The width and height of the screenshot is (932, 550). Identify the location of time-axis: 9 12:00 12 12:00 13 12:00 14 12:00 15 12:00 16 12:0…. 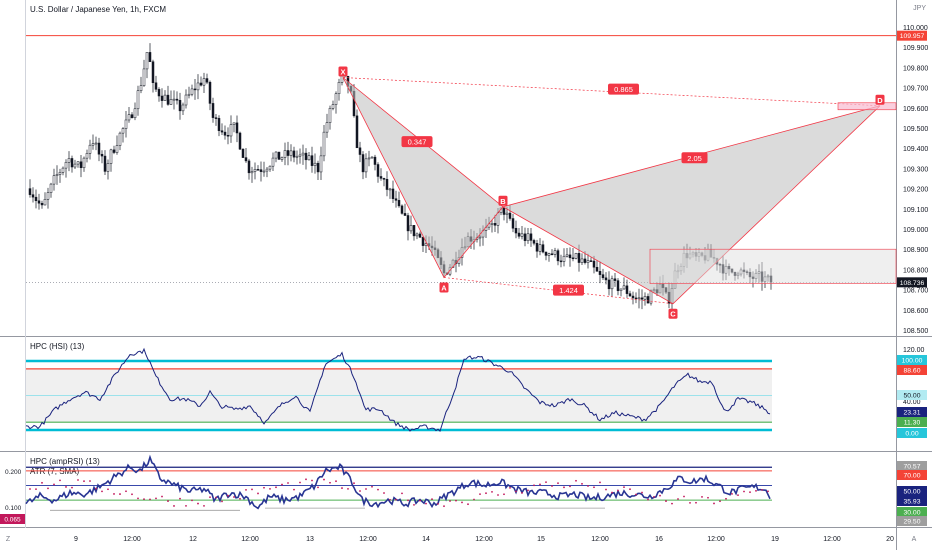
(461, 539).